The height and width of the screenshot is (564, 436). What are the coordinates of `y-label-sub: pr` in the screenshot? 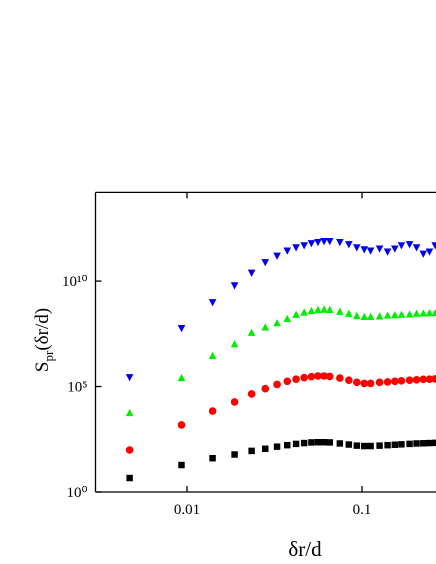 It's located at (48, 356).